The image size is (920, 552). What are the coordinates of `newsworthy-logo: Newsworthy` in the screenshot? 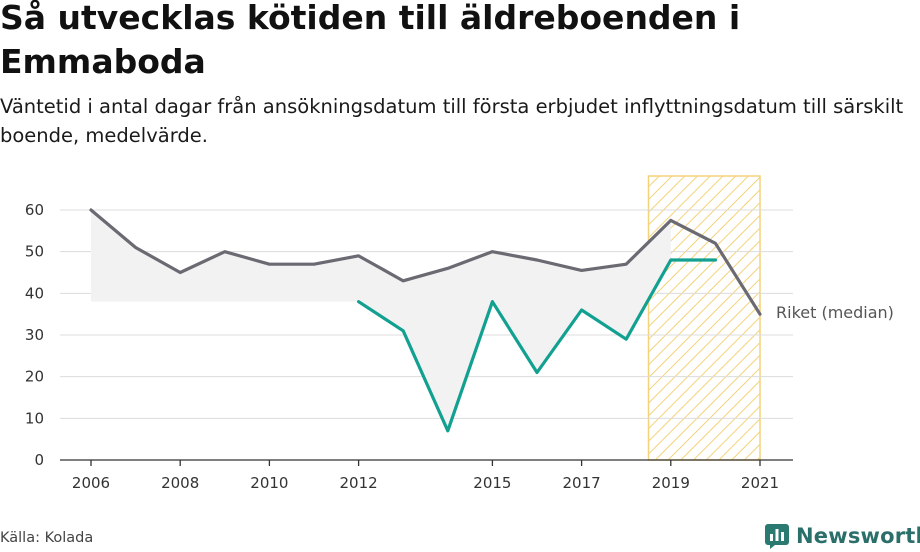 It's located at (842, 536).